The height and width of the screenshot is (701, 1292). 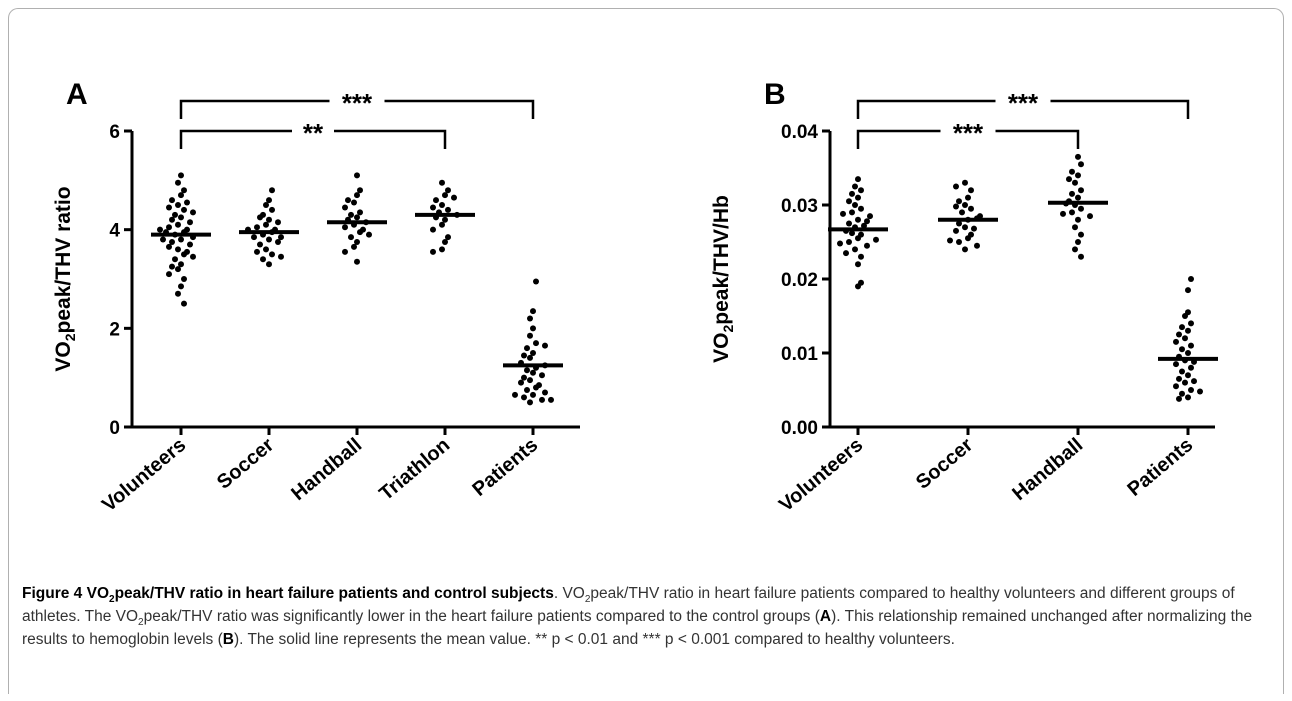 I want to click on significance-label: ***, so click(x=1023, y=103).